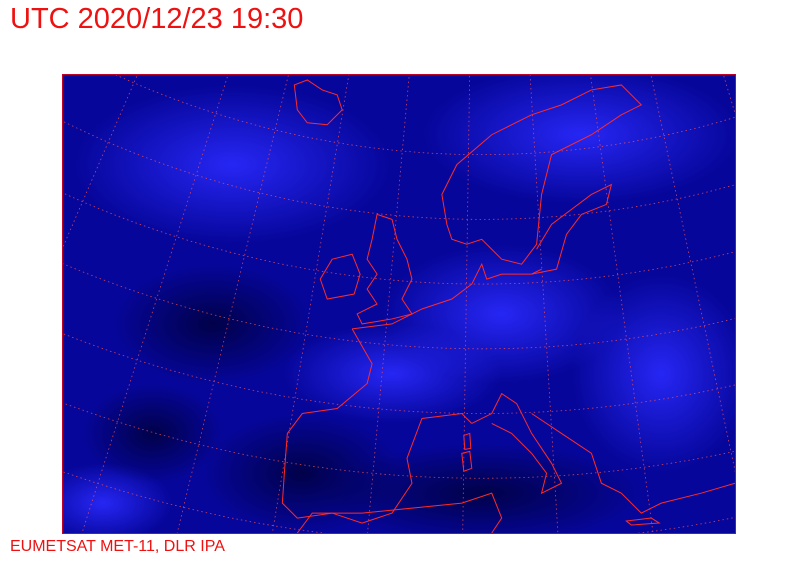 This screenshot has width=800, height=565. I want to click on iberia-coast, so click(377, 426).